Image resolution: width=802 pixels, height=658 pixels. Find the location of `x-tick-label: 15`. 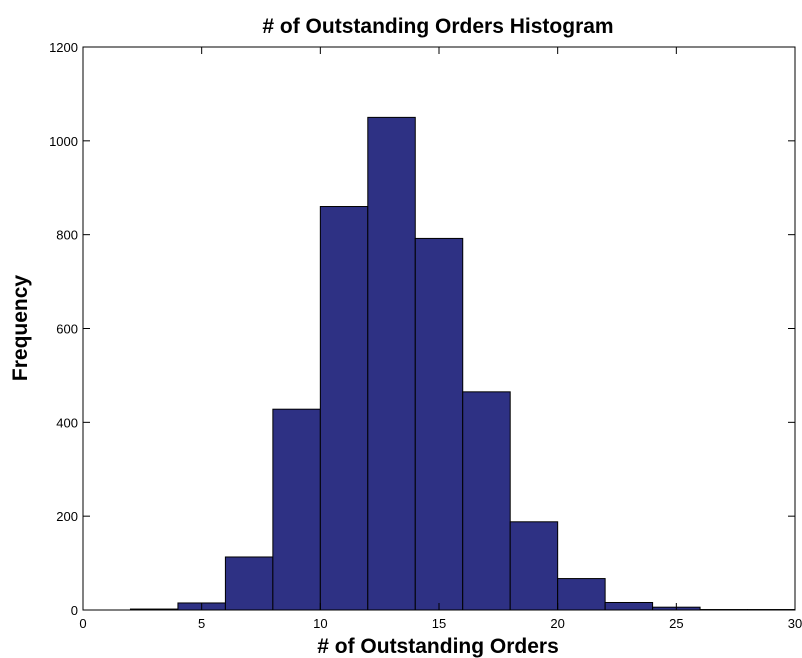

x-tick-label: 15 is located at coordinates (439, 623).